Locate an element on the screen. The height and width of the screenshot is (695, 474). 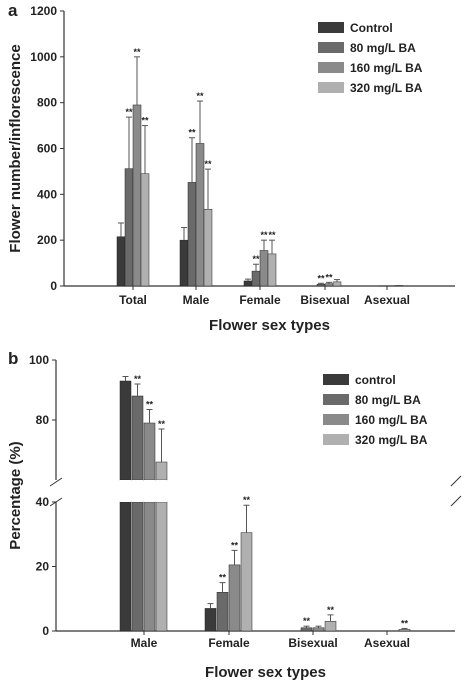
panel-b-legend-label: 80 mg/L BA is located at coordinates (388, 400).